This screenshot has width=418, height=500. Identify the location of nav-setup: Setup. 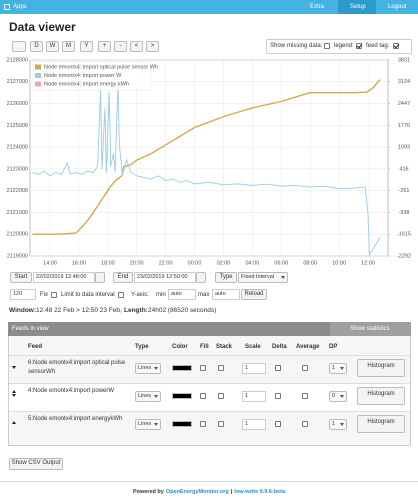
(358, 7).